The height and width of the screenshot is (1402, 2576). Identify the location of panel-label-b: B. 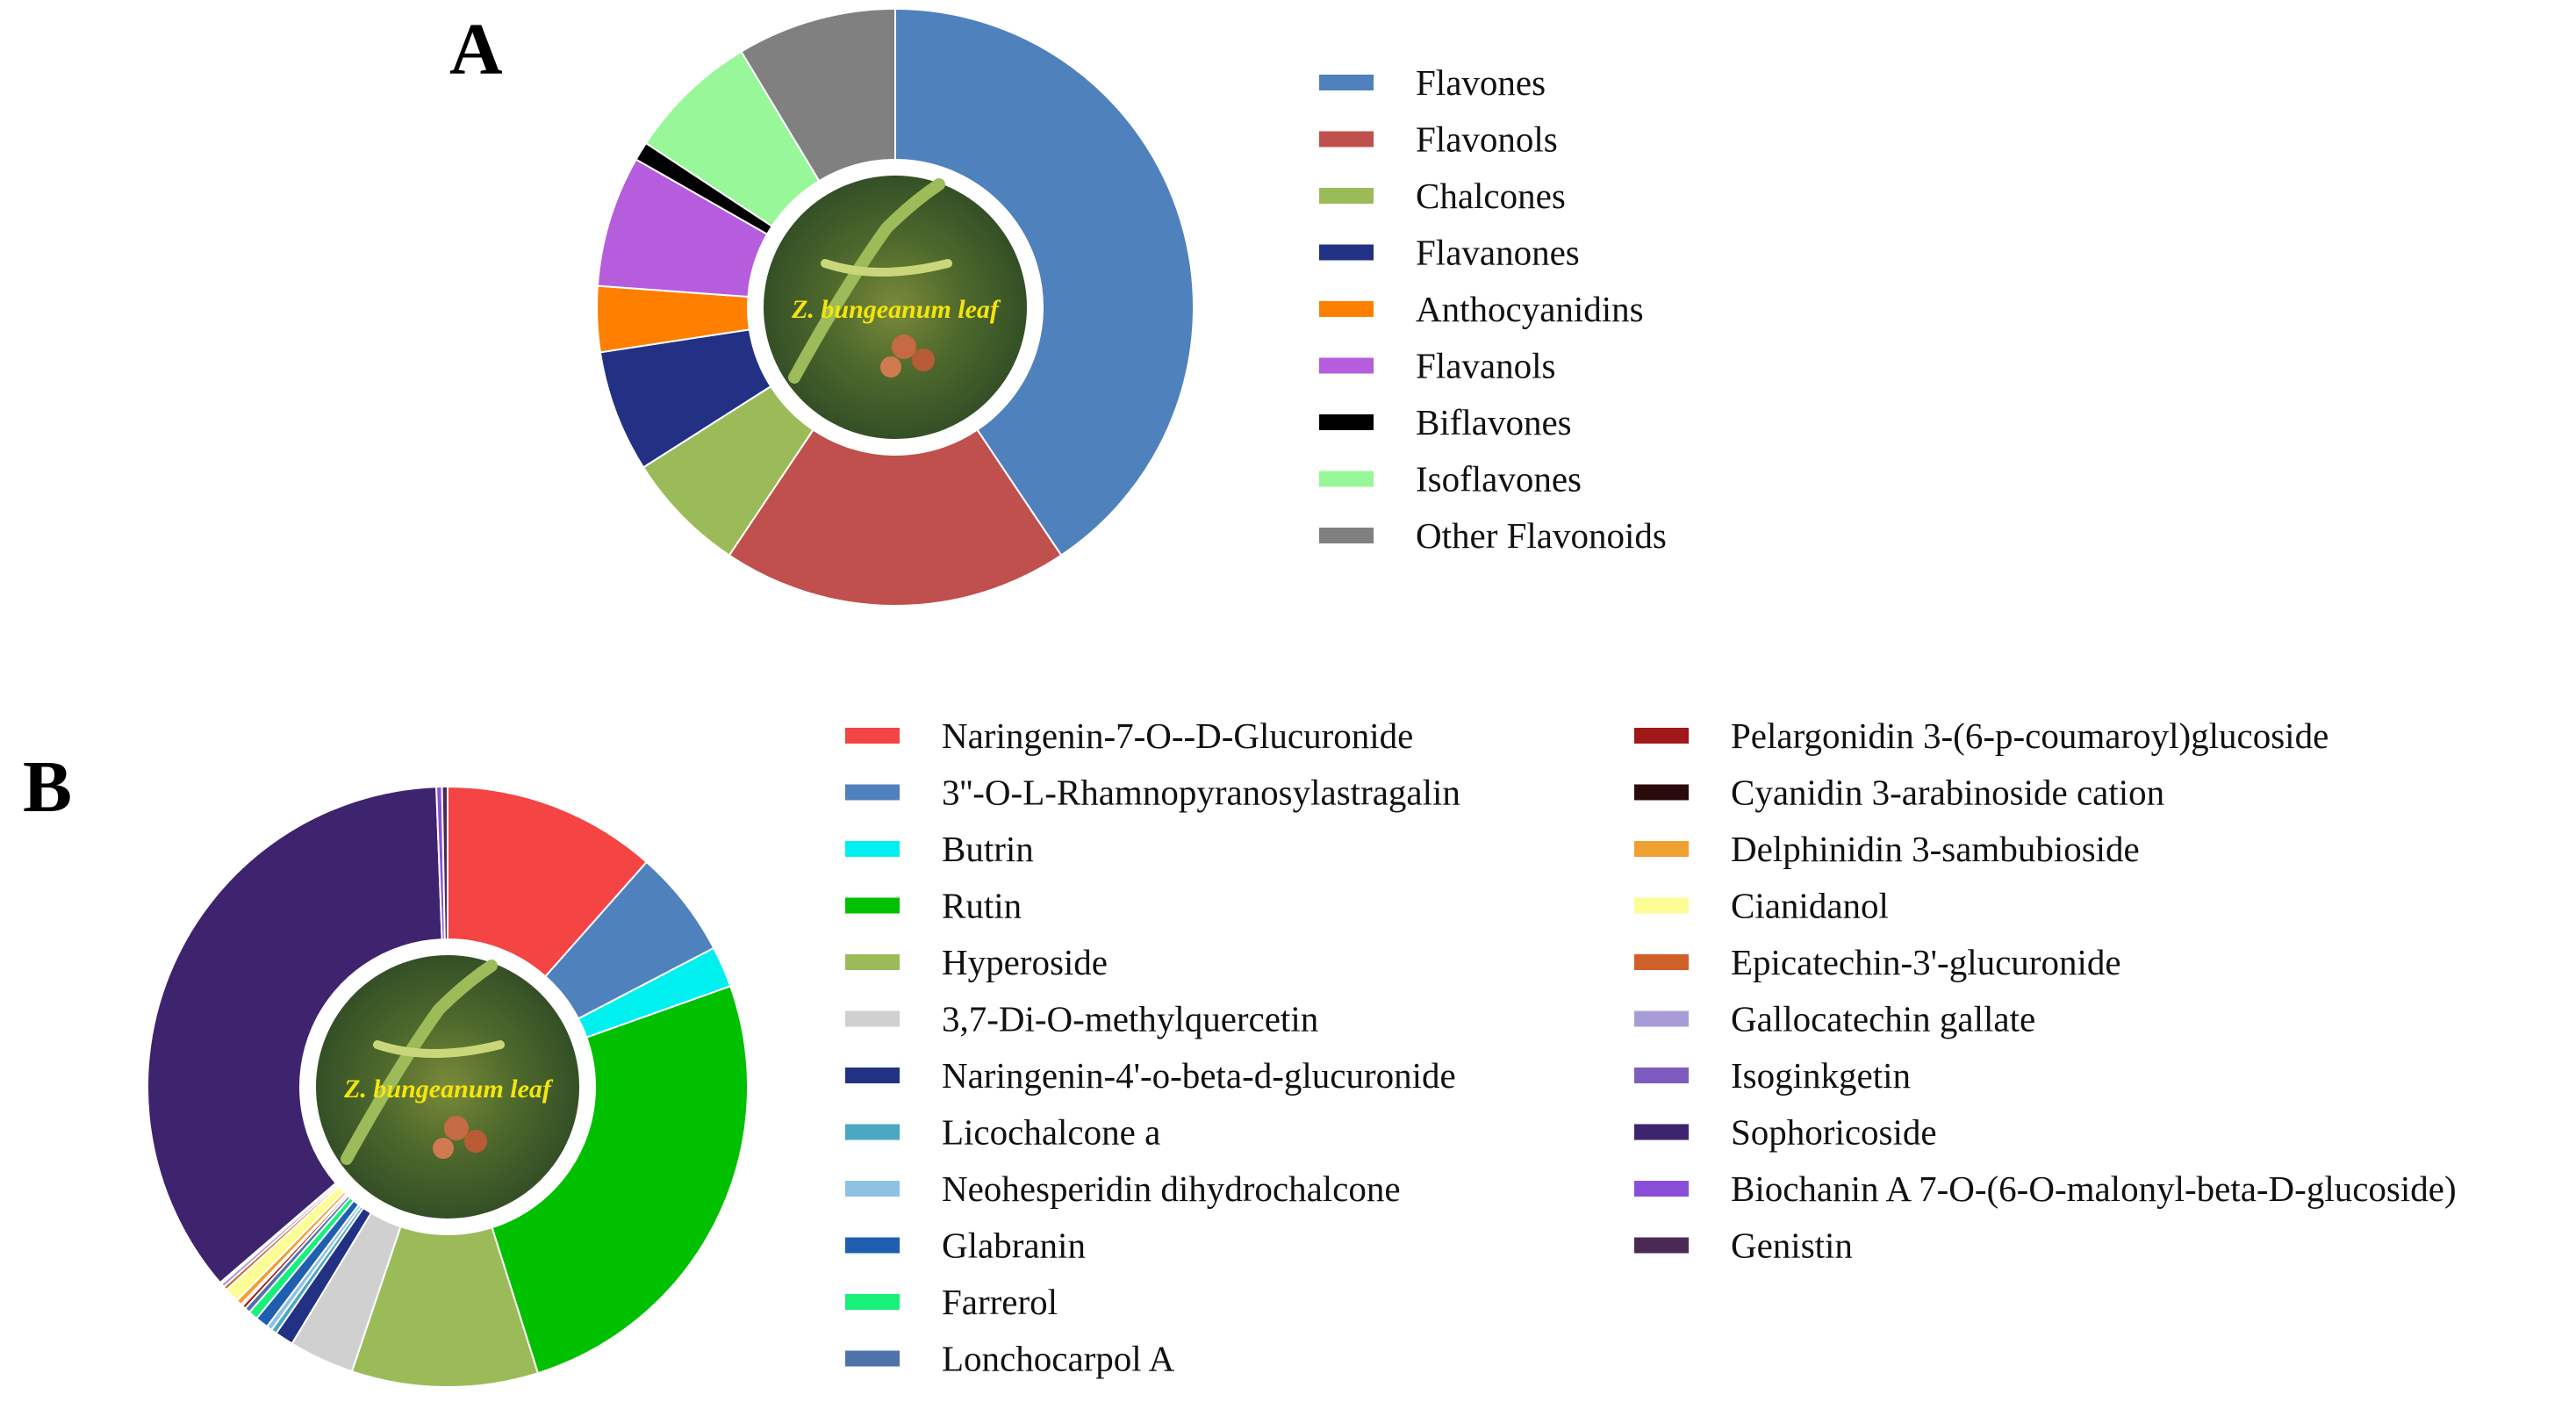
(48, 787).